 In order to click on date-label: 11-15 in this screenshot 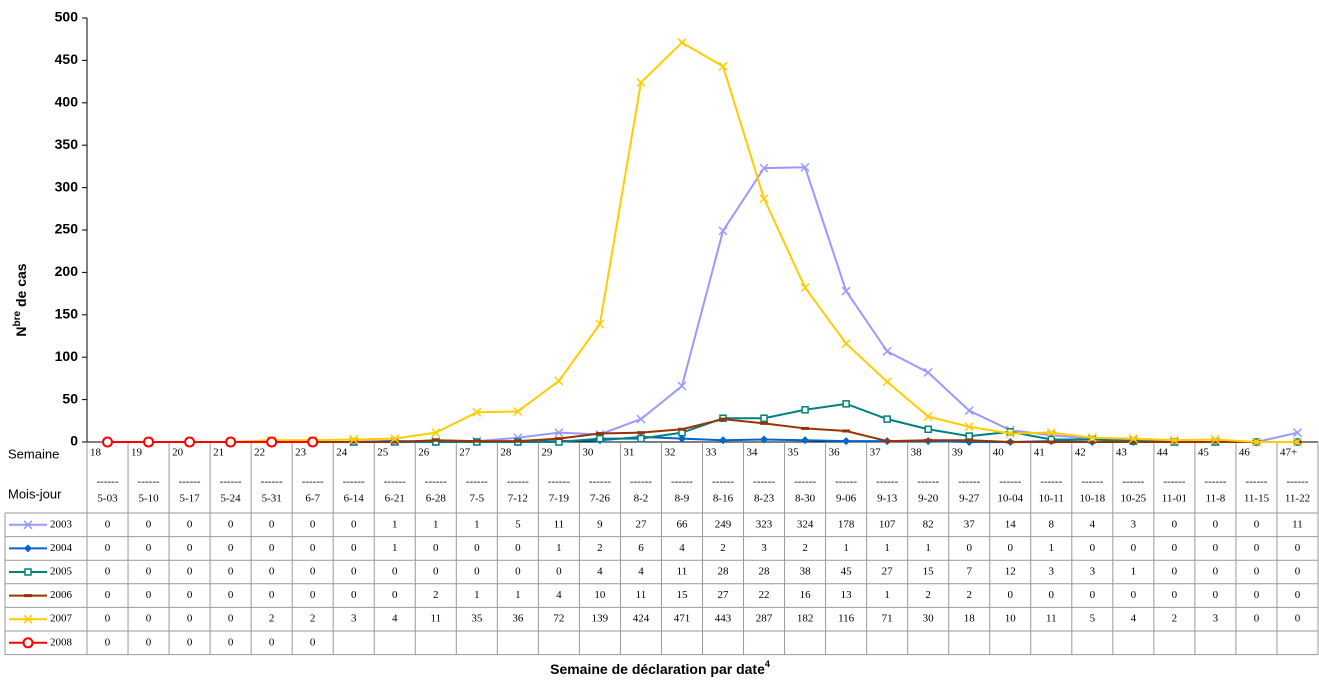, I will do `click(1257, 499)`.